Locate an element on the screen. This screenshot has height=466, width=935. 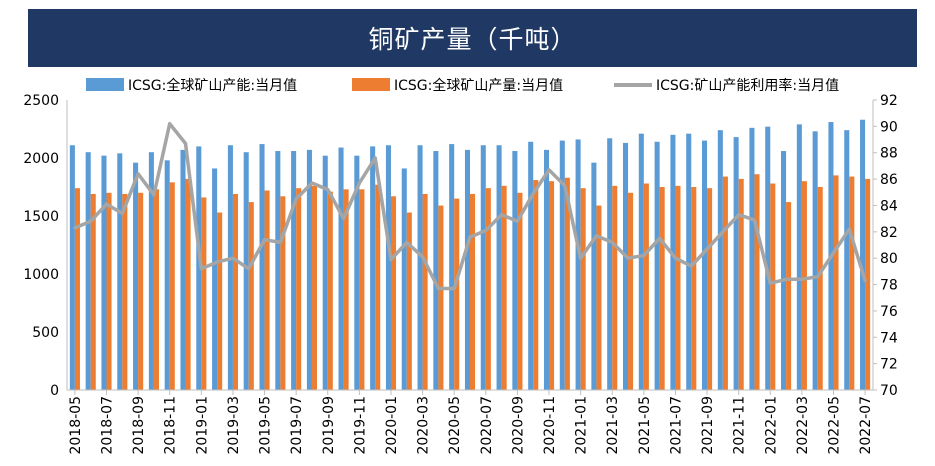
x-tick-label: 2021-01 is located at coordinates (582, 425).